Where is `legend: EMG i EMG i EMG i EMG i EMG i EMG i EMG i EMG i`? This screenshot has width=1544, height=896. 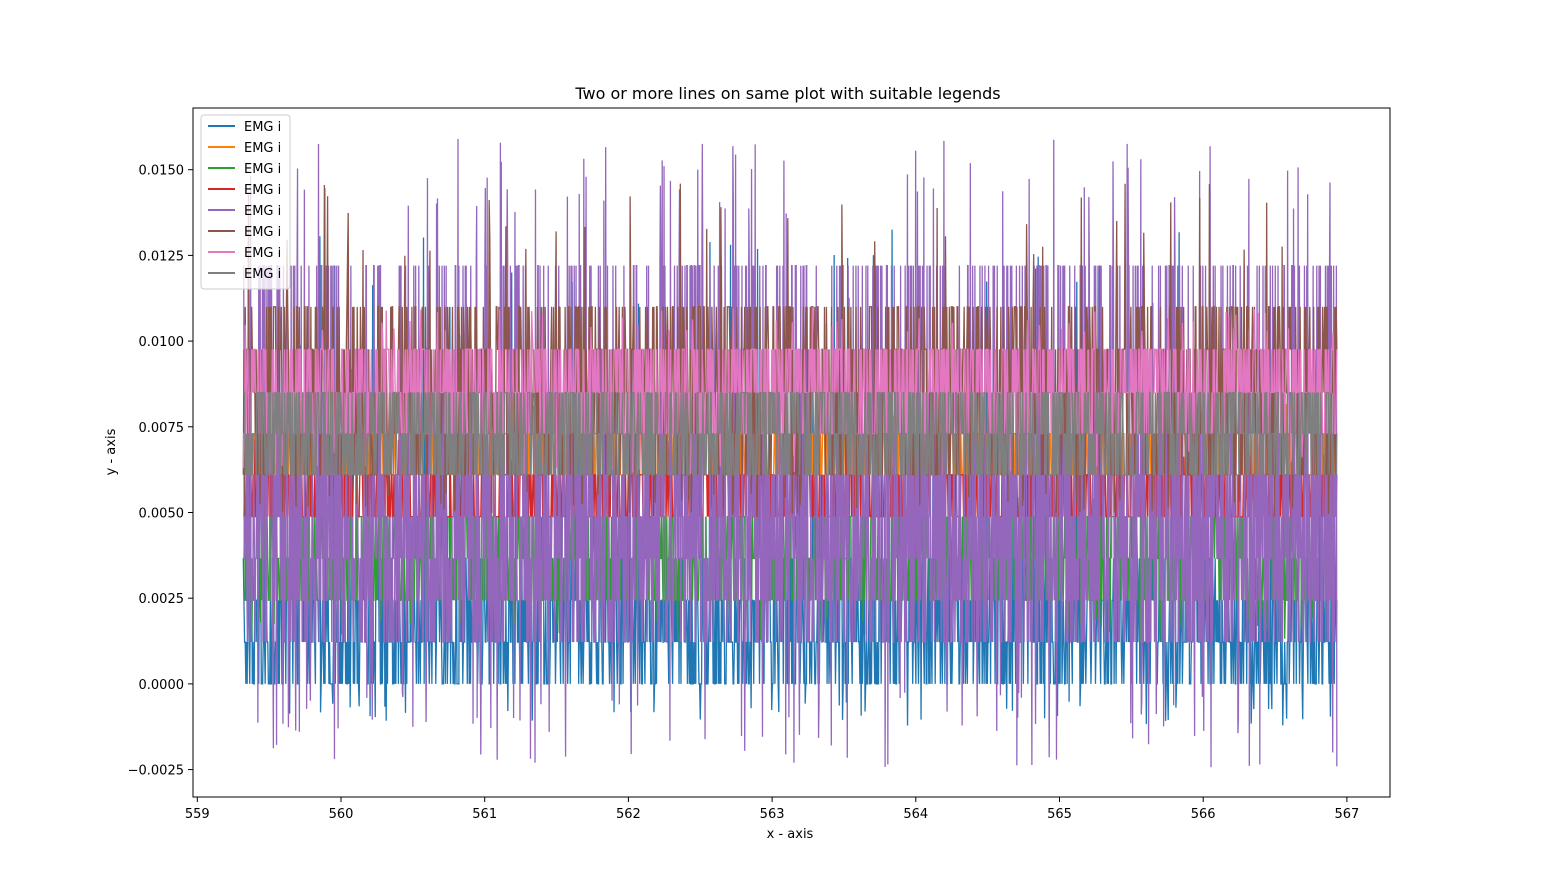 legend: EMG i EMG i EMG i EMG i EMG i EMG i EMG i EMG i is located at coordinates (245, 202).